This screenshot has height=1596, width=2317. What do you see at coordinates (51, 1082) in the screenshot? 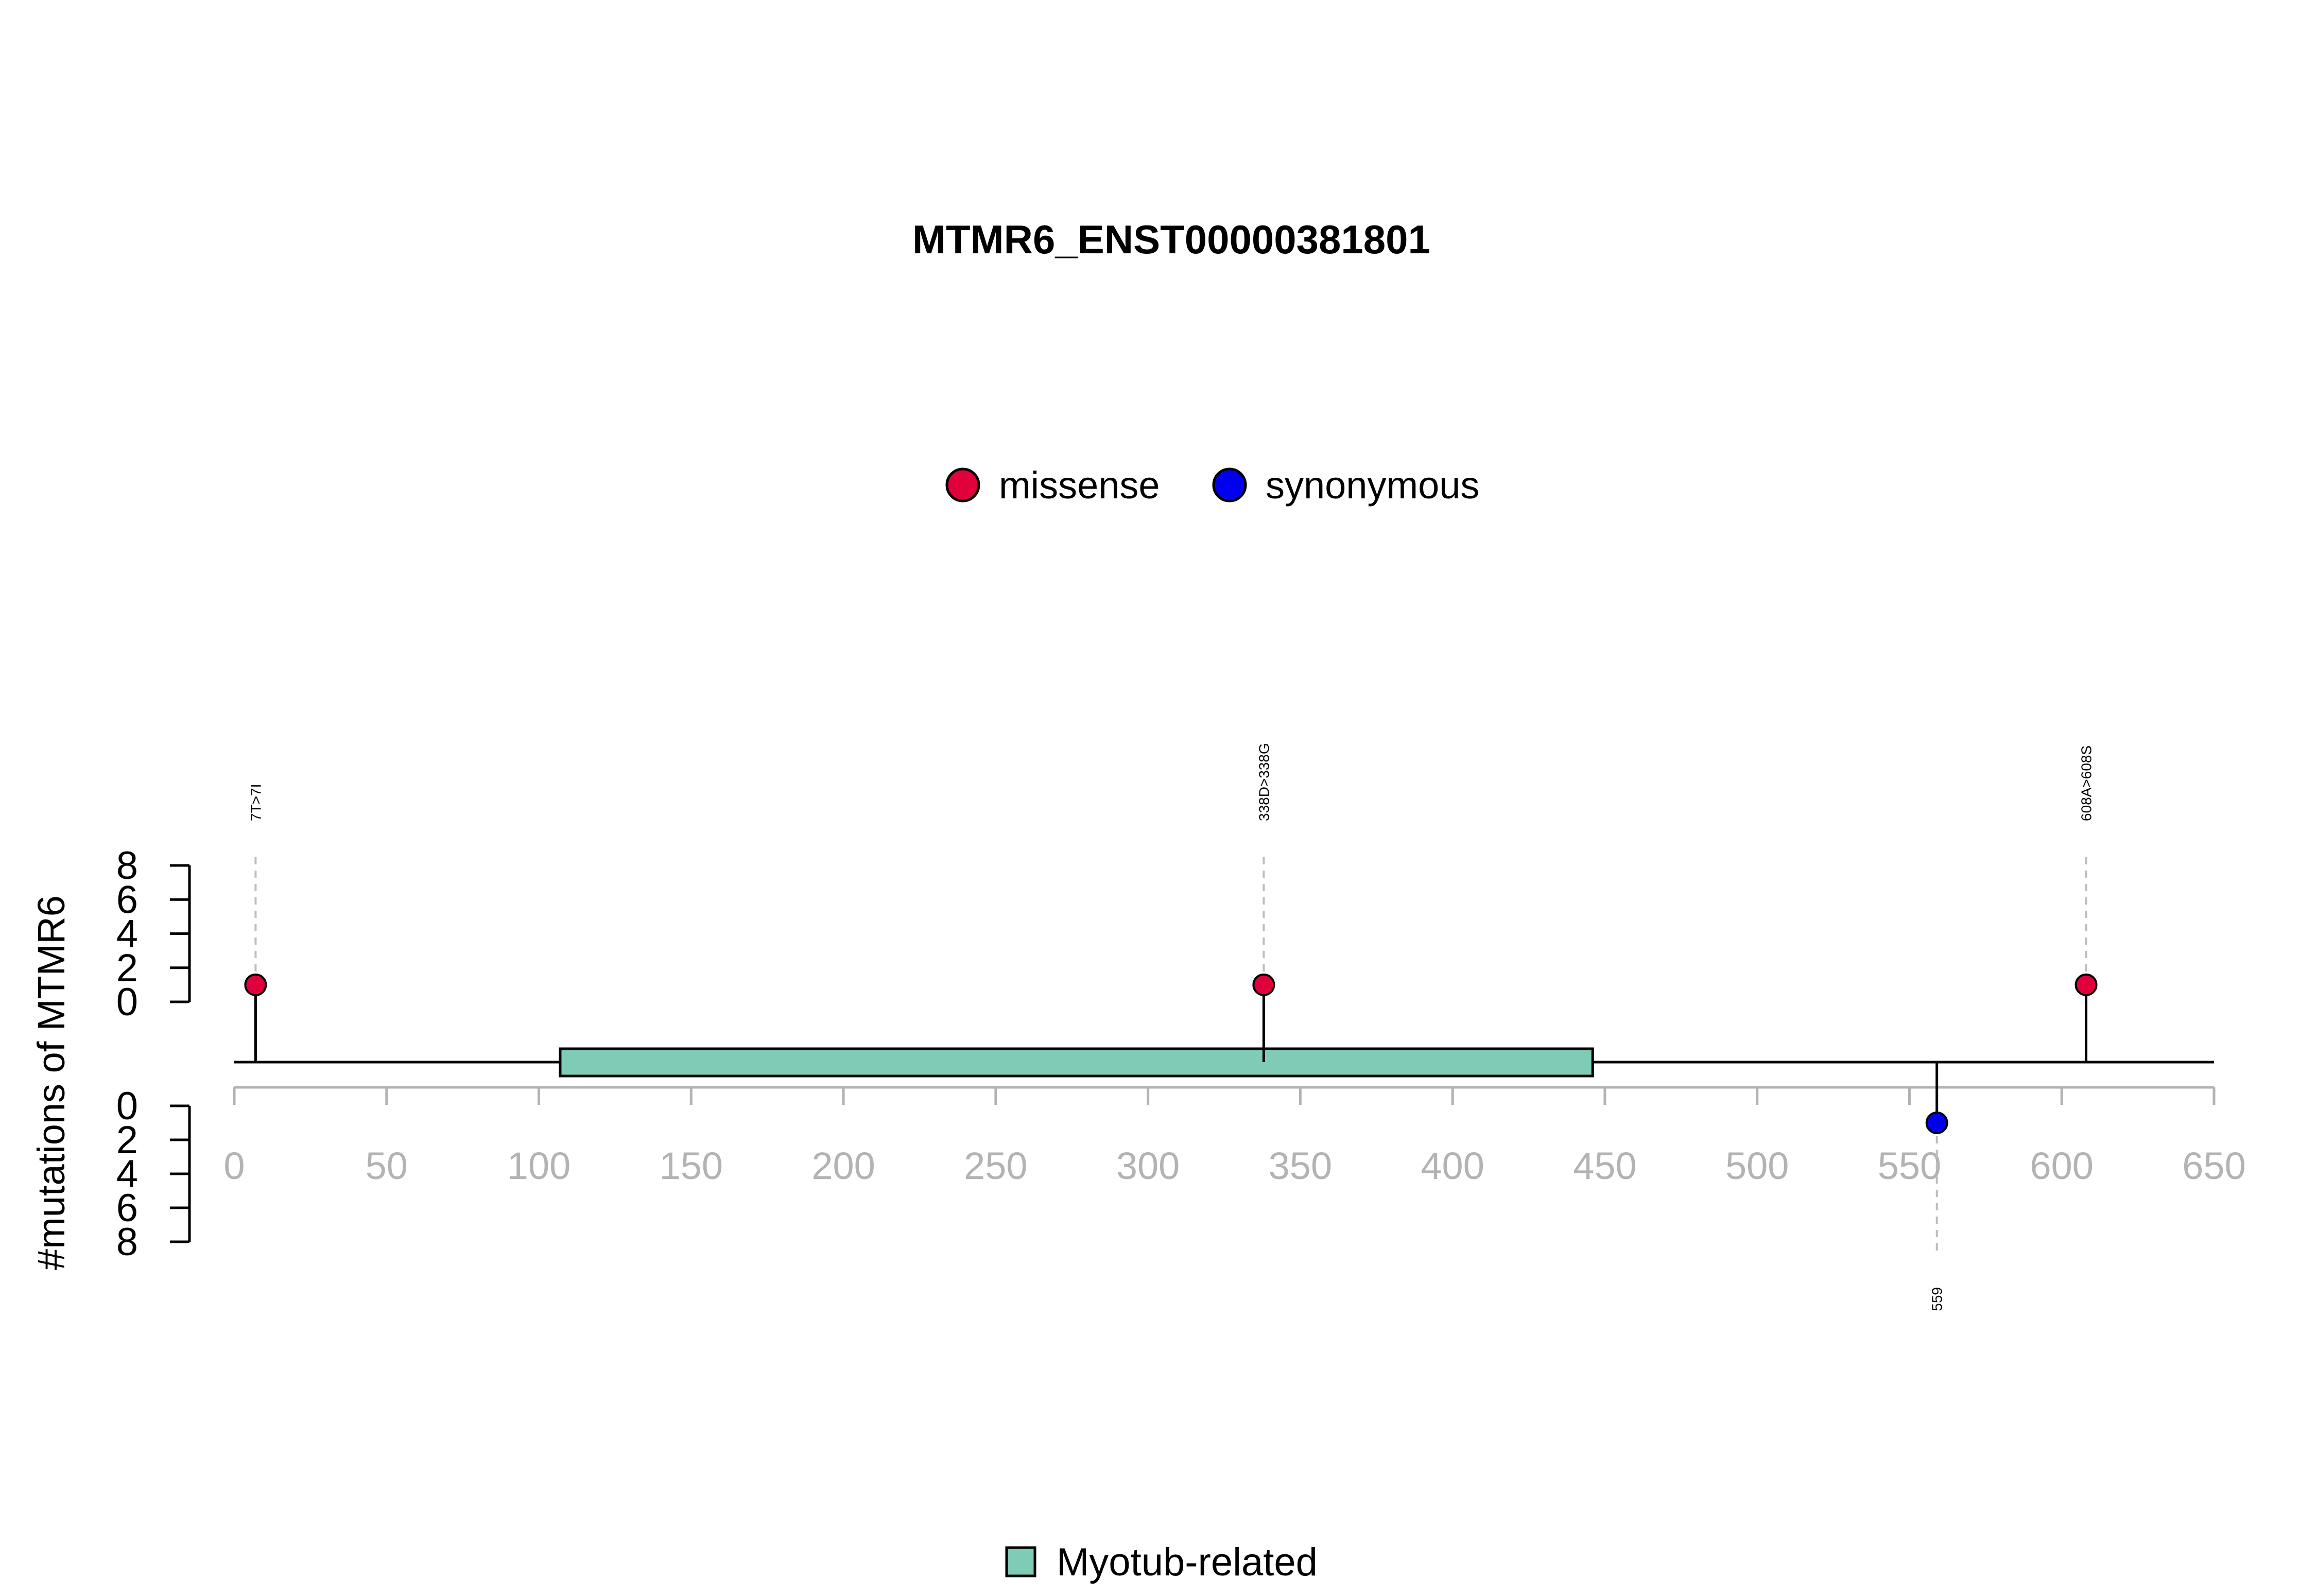
I see `y-axis-label: #mutations of MTMR6` at bounding box center [51, 1082].